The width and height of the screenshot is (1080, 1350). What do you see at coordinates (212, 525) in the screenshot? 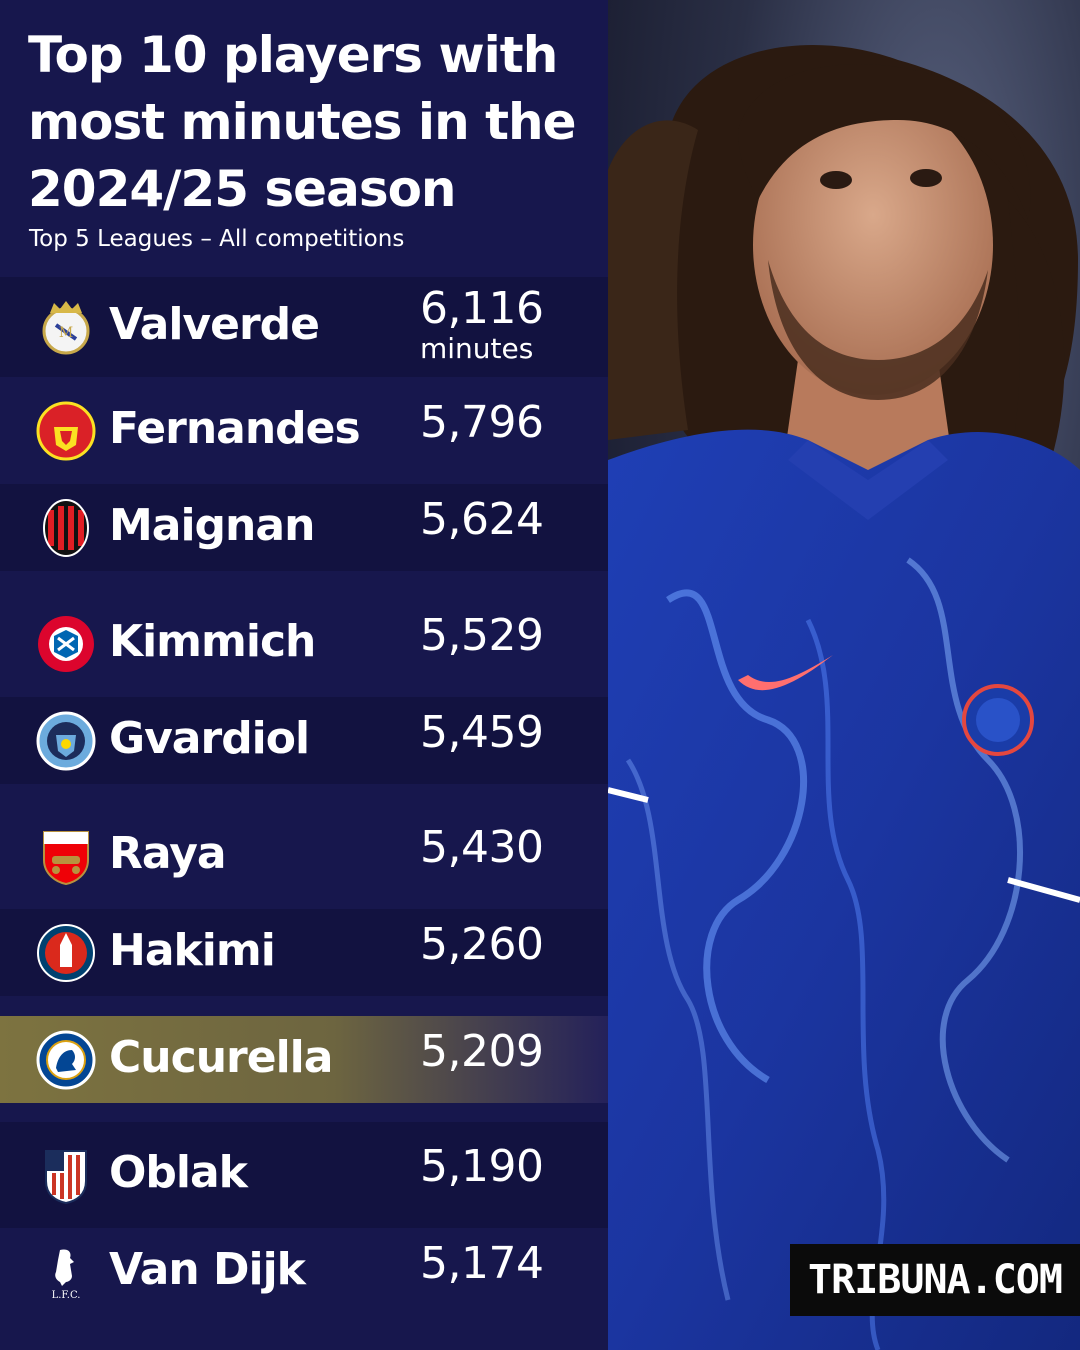
I see `player-name: Maignan` at bounding box center [212, 525].